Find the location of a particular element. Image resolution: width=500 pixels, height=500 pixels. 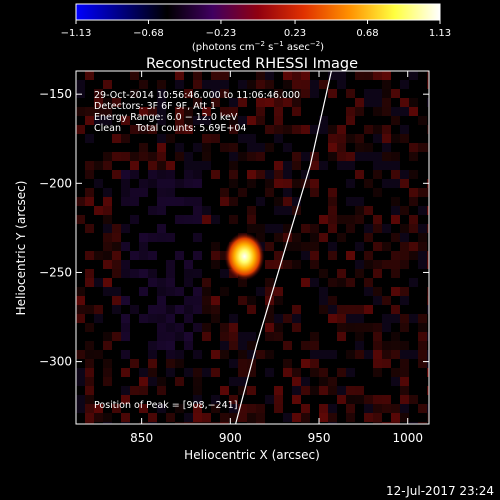

x-tick-label: 950 is located at coordinates (319, 438).